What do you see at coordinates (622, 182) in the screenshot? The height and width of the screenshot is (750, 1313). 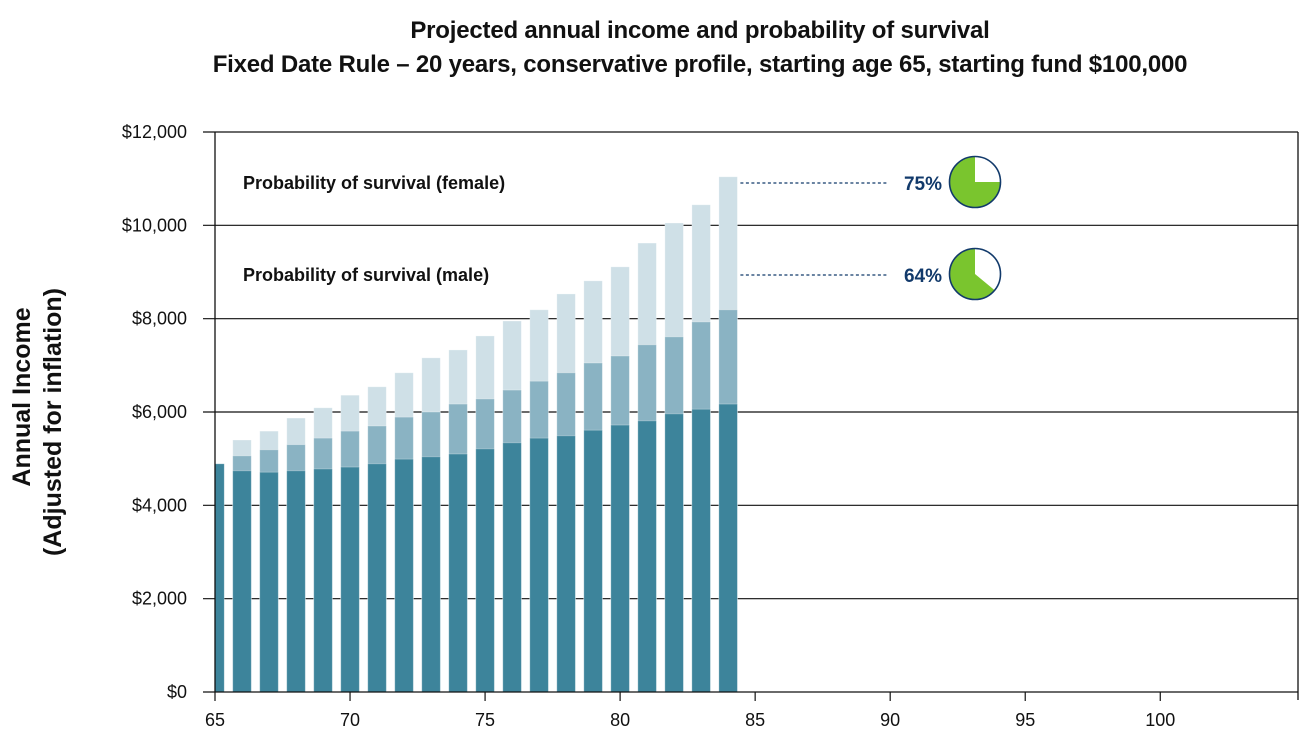 I see `survival-annotation-female: Probability of survival (female) 75%` at bounding box center [622, 182].